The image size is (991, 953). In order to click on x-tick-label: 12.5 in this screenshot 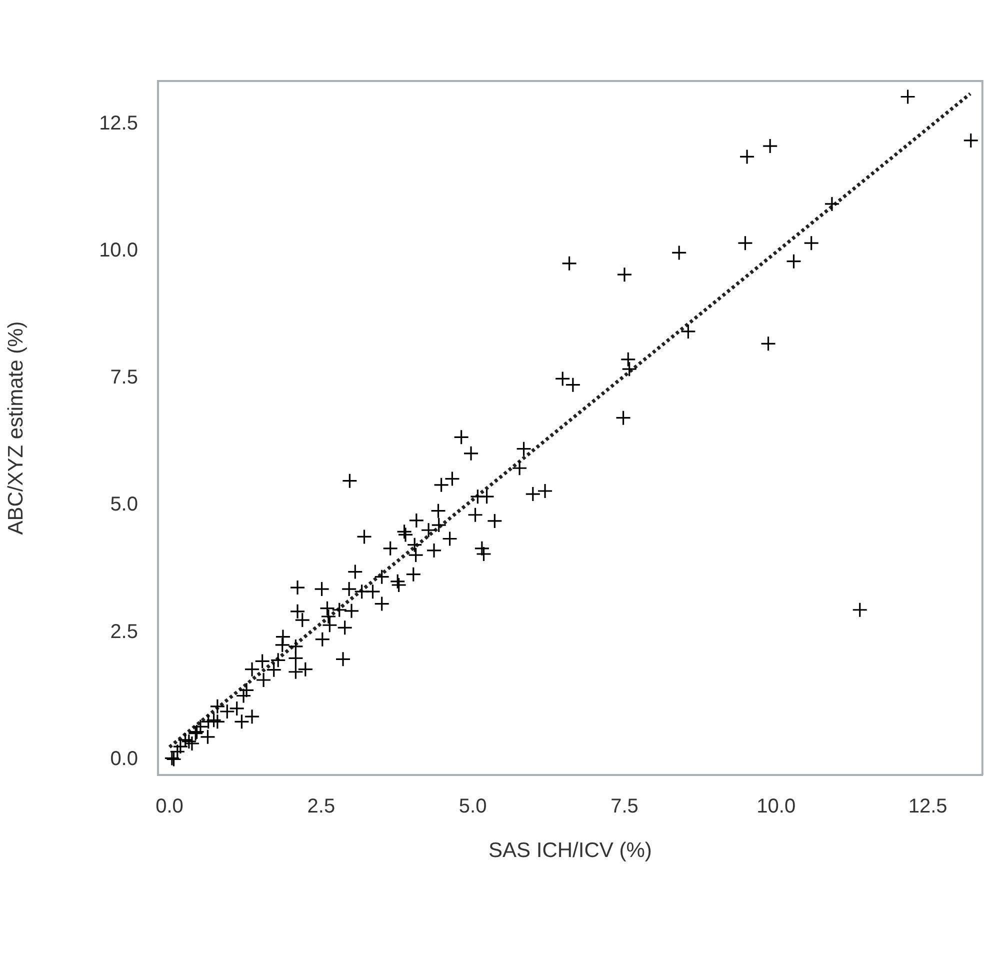, I will do `click(928, 807)`.